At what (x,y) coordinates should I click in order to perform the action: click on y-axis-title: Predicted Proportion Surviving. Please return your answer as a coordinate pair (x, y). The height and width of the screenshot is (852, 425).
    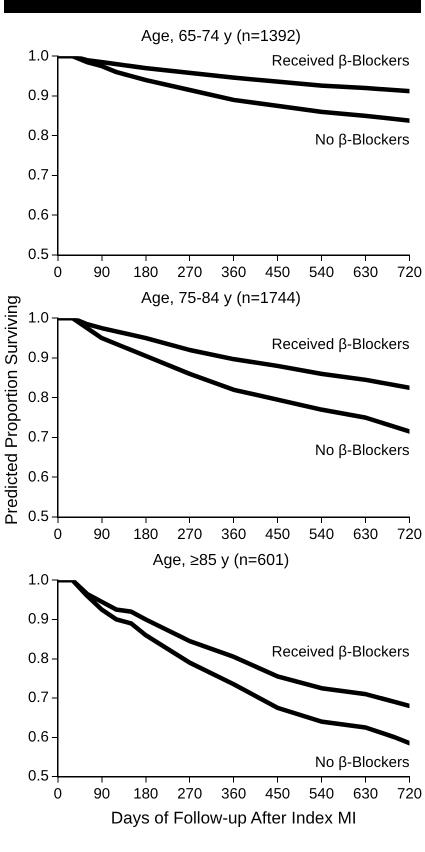
    Looking at the image, I should click on (12, 410).